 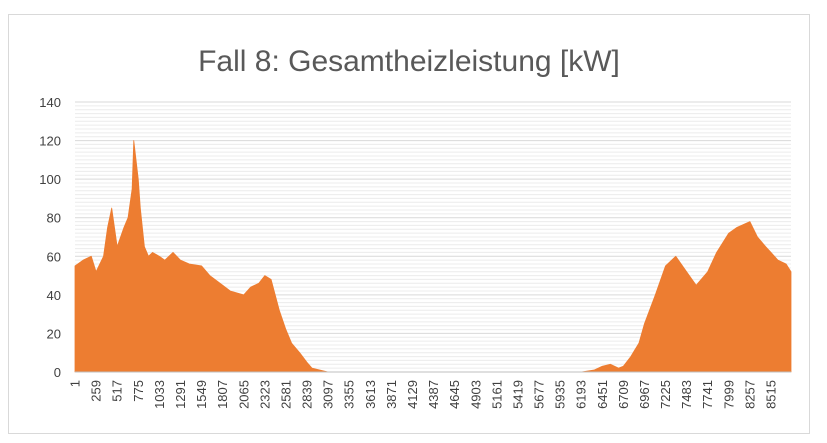 What do you see at coordinates (117, 391) in the screenshot?
I see `x-tick-label: 517` at bounding box center [117, 391].